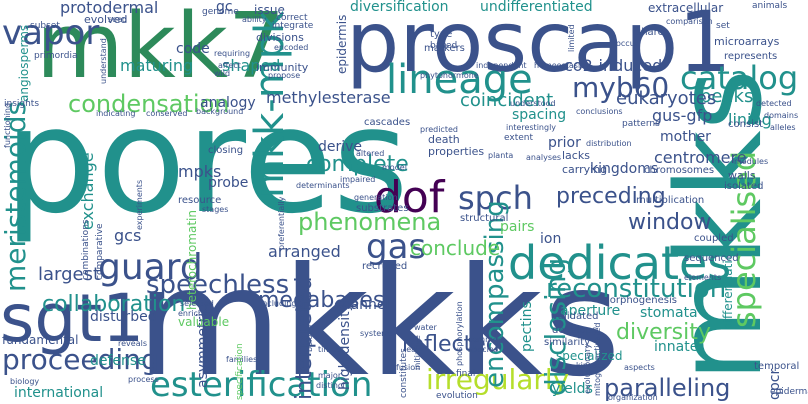 The height and width of the screenshot is (404, 808). I want to click on word-vapor: vapor, so click(51, 33).